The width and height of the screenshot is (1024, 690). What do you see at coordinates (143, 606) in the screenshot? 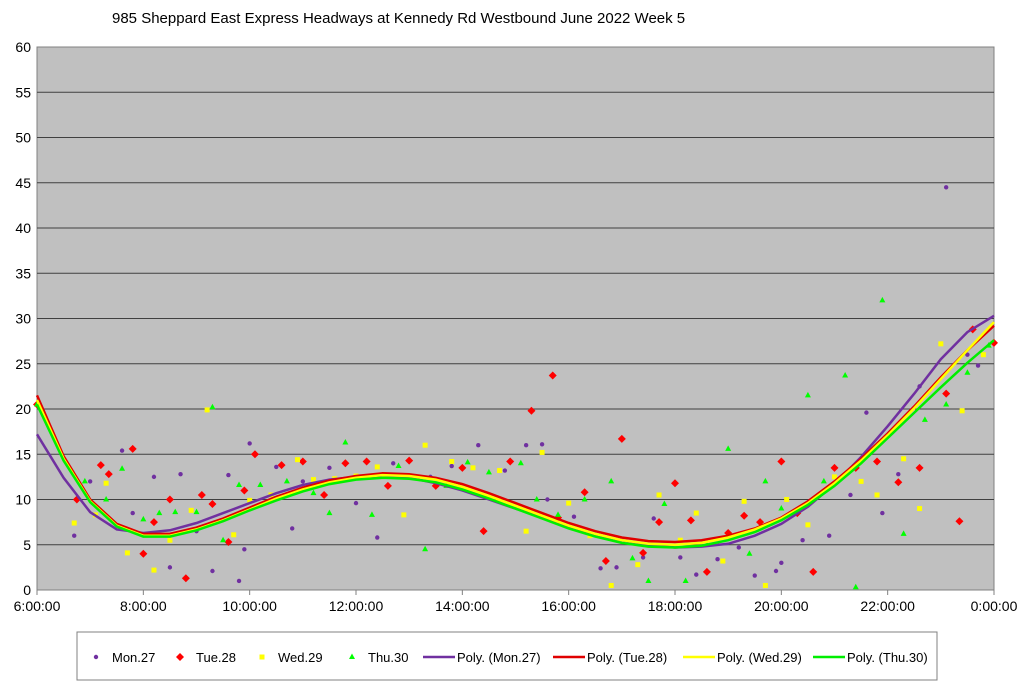
I see `x-tick-label: 8:00:00` at bounding box center [143, 606].